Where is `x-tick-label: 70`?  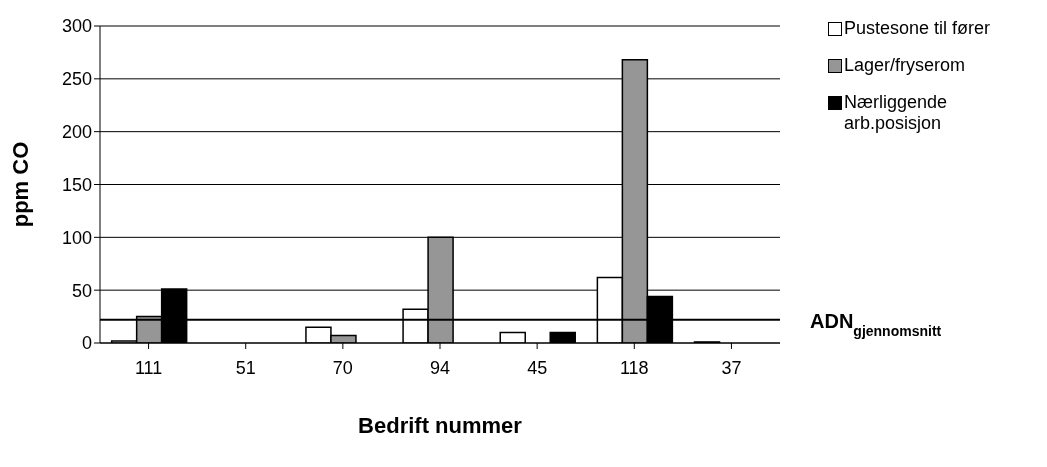 x-tick-label: 70 is located at coordinates (342, 367).